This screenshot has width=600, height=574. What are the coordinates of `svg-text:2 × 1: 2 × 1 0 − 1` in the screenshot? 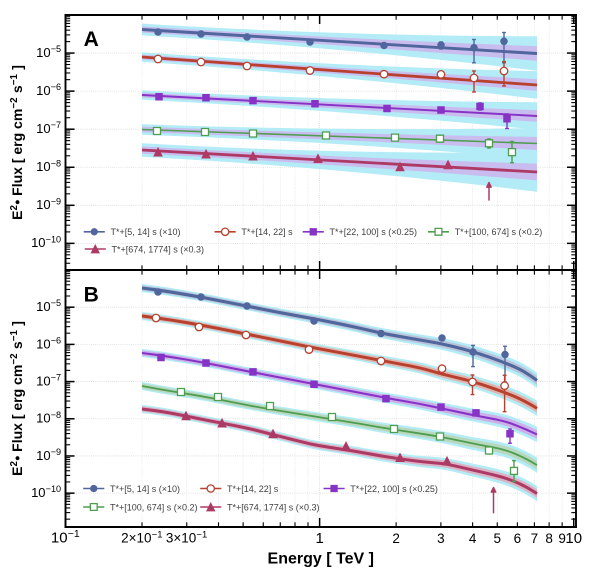 It's located at (141, 536).